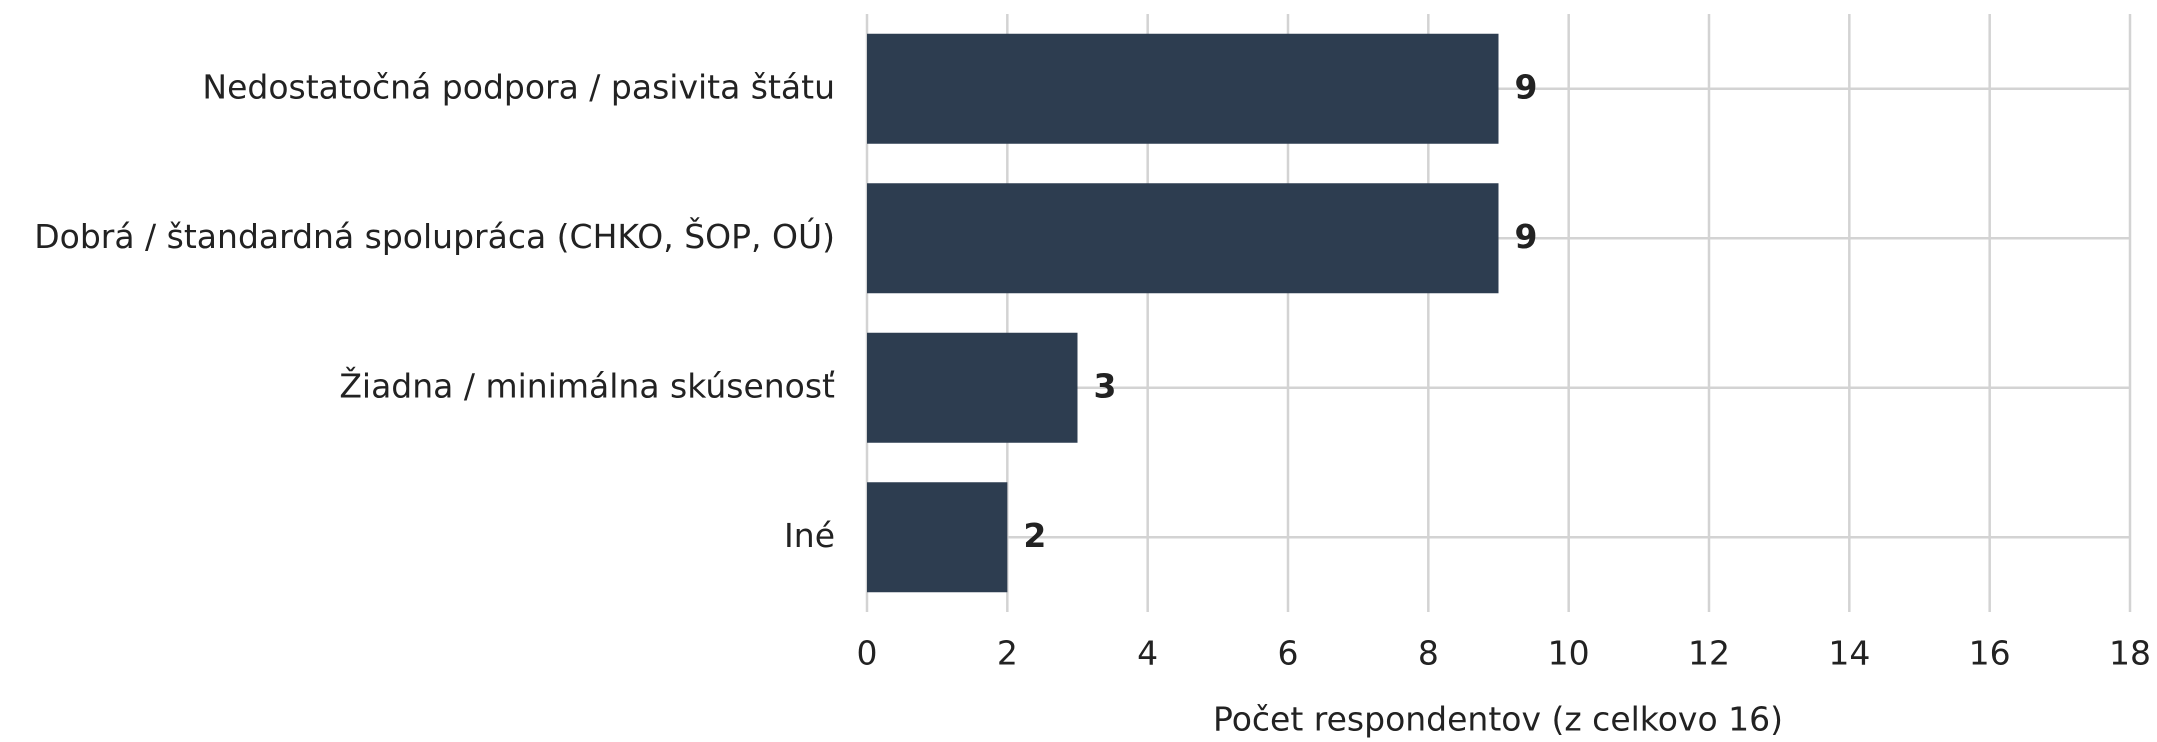  I want to click on x-tick-label: 16, so click(1990, 653).